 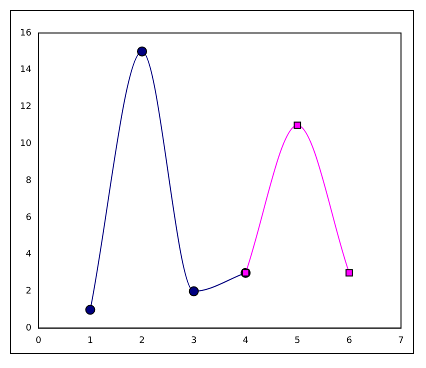 I want to click on y-tick-label: 2, so click(x=29, y=291).